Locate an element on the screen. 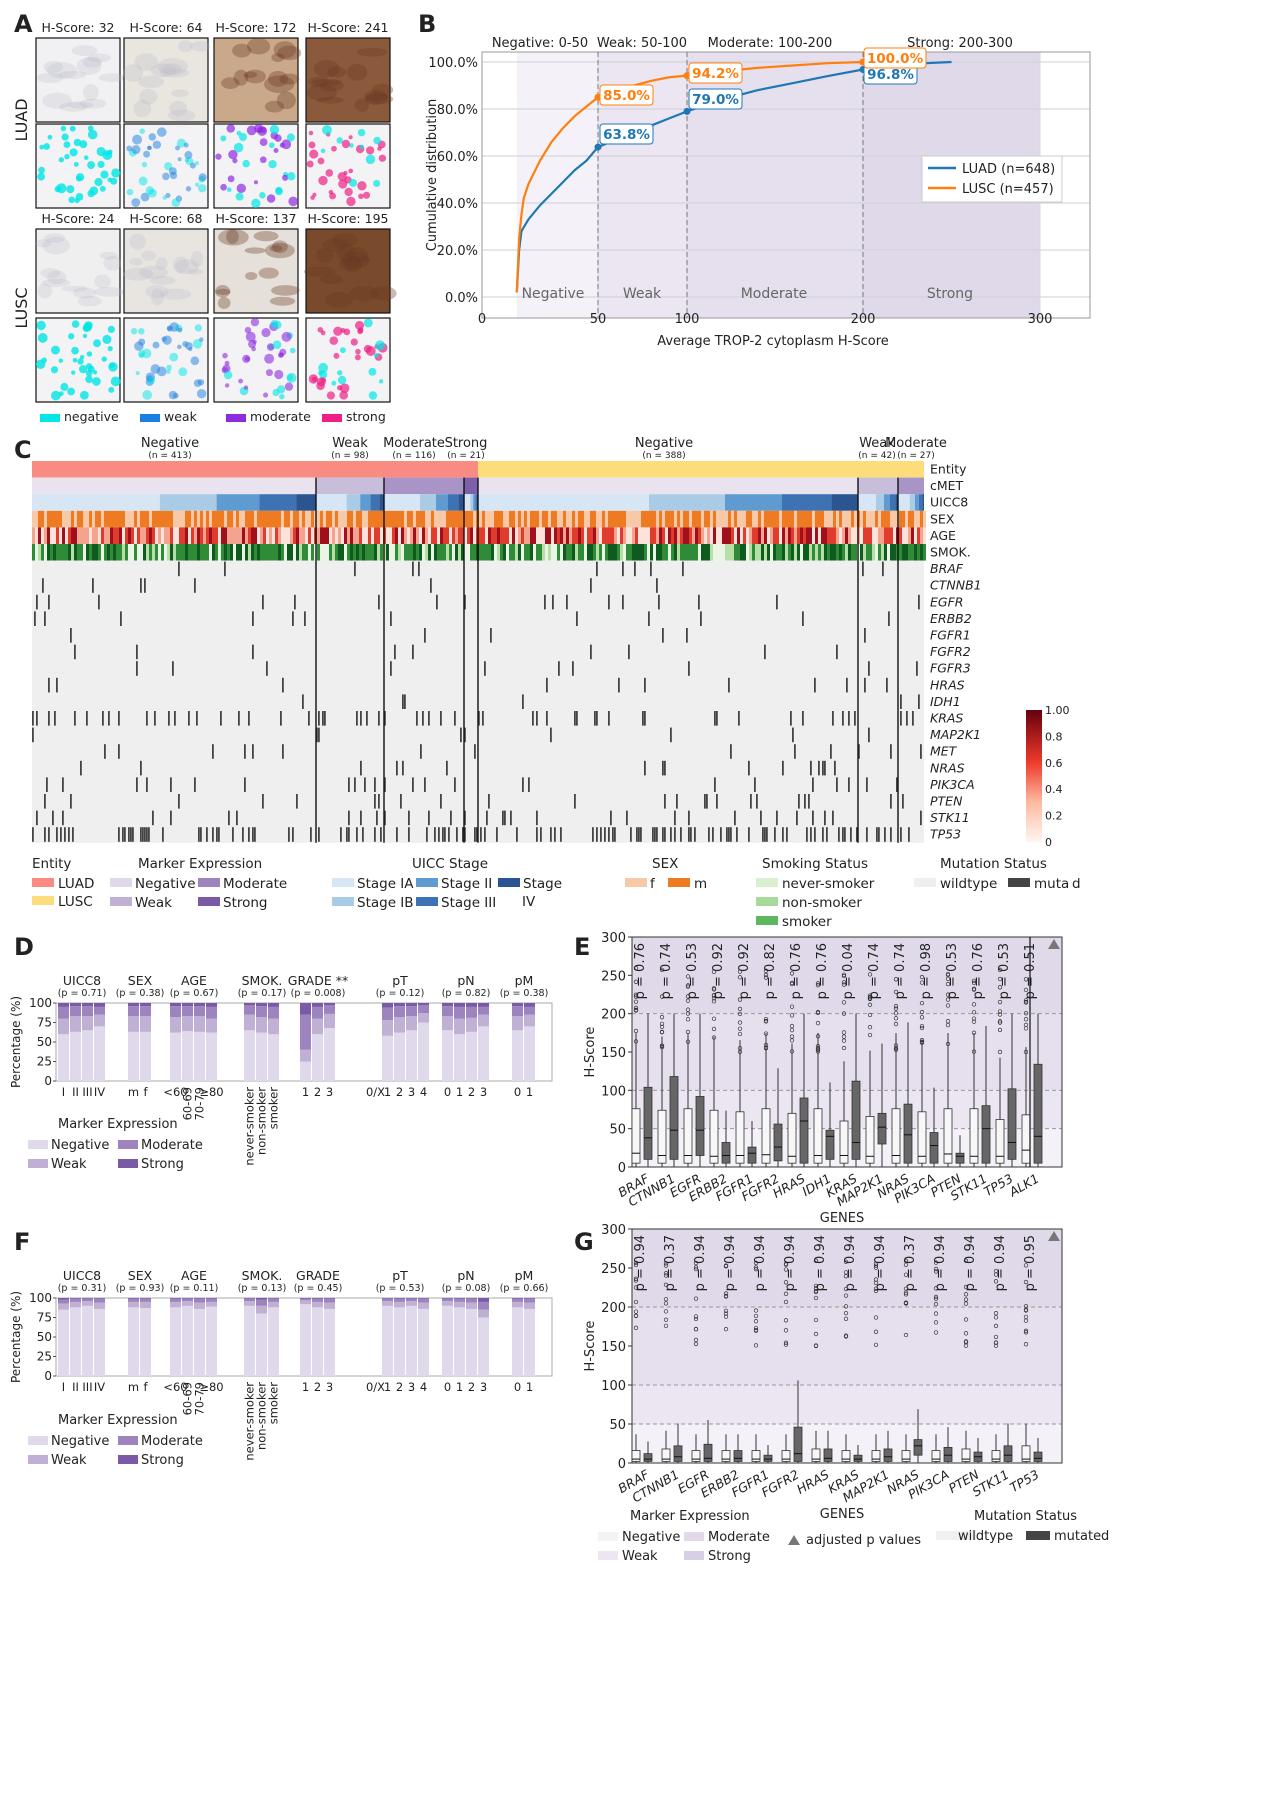  legend-label: Moderate is located at coordinates (172, 1441).